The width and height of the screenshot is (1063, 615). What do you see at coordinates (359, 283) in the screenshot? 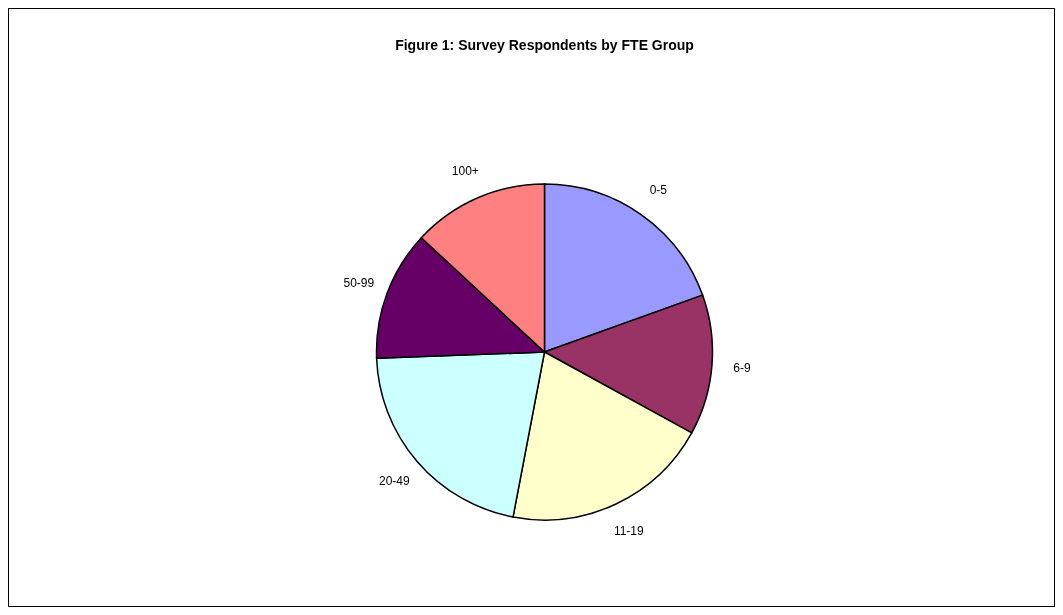
I see `slice-label: 50-99` at bounding box center [359, 283].